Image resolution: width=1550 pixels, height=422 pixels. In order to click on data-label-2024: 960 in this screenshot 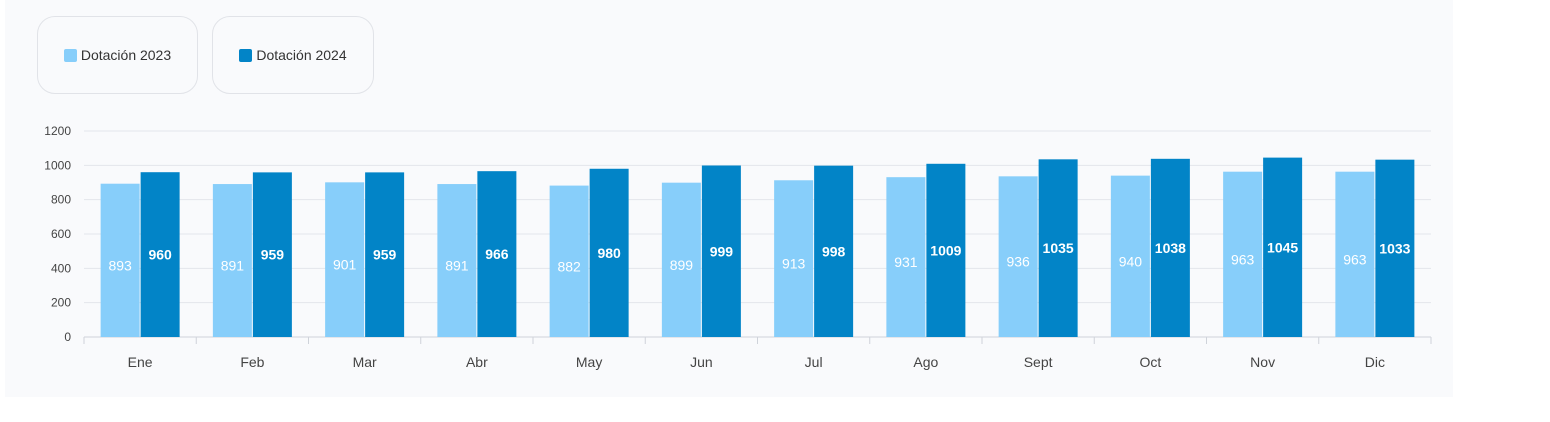, I will do `click(160, 255)`.